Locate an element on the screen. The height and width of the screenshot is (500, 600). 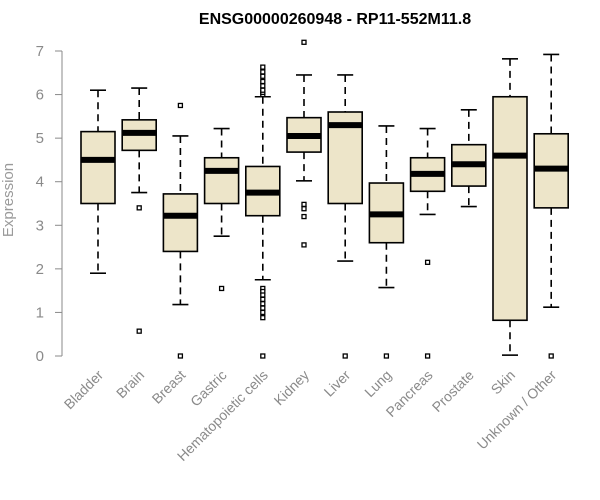
chart-title: ENSG00000260948 - RP11-552M11.8 is located at coordinates (335, 19).